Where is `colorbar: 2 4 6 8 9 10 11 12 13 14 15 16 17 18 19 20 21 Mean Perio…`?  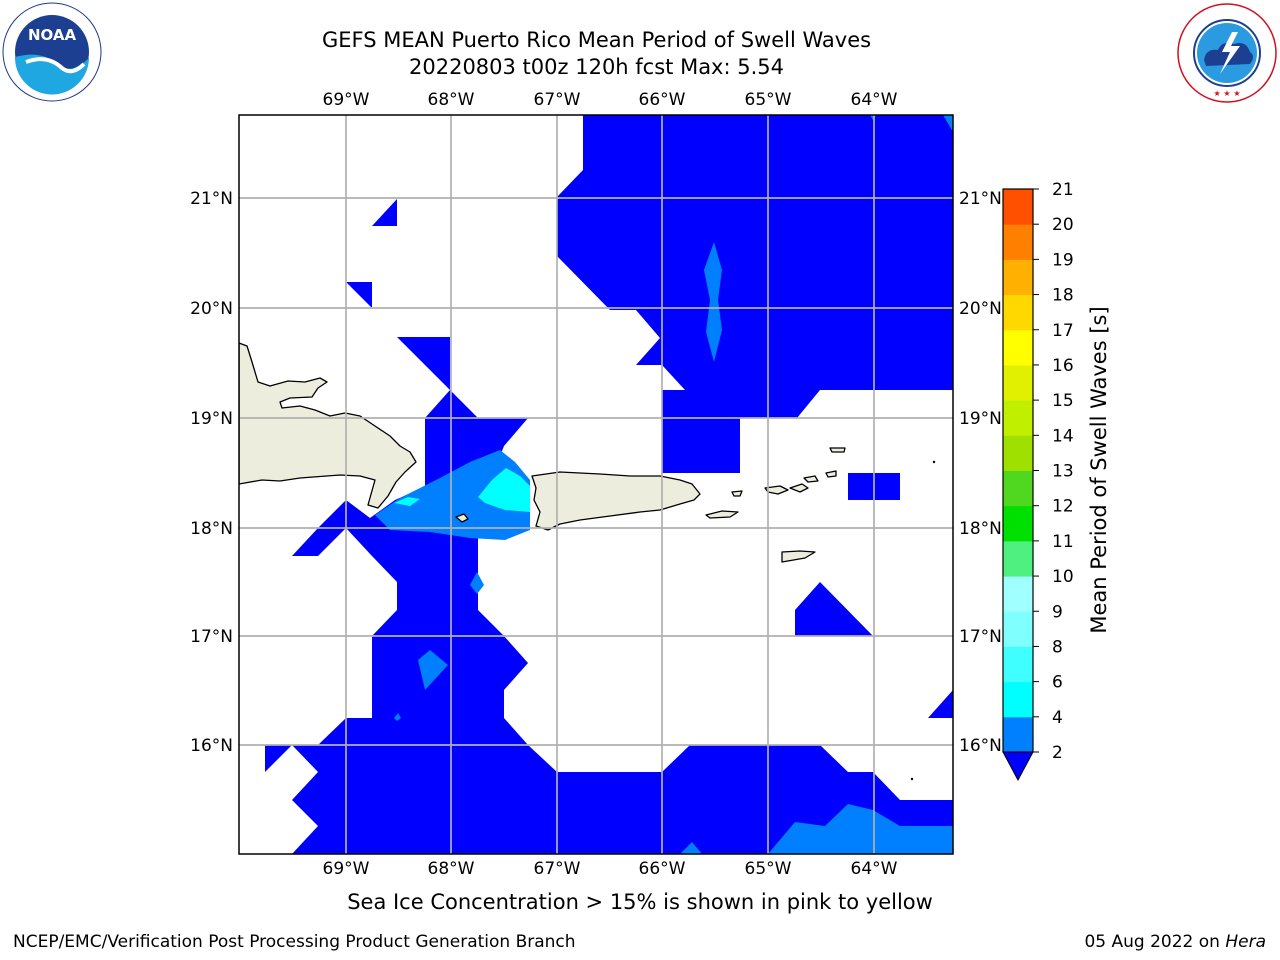
colorbar: 2 4 6 8 9 10 11 12 13 14 15 16 17 18 19 20 21 Mean Perio… is located at coordinates (1056, 481).